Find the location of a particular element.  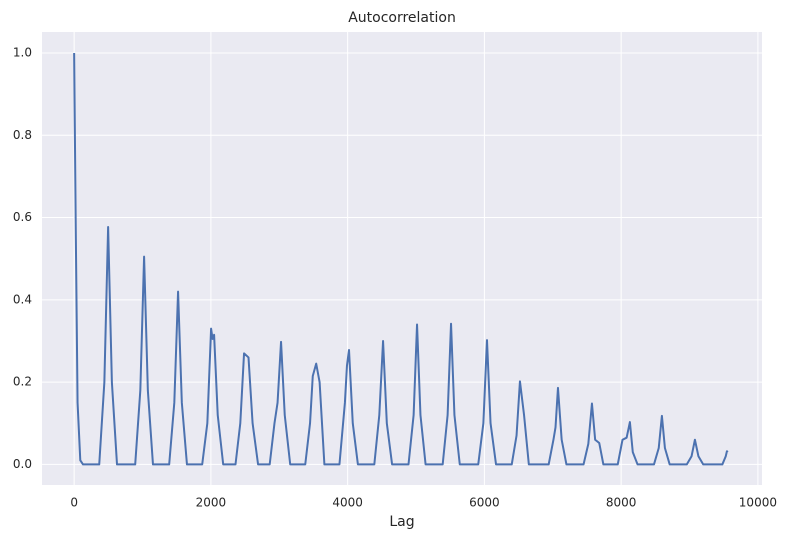

x-tick-label: 0 is located at coordinates (74, 503).